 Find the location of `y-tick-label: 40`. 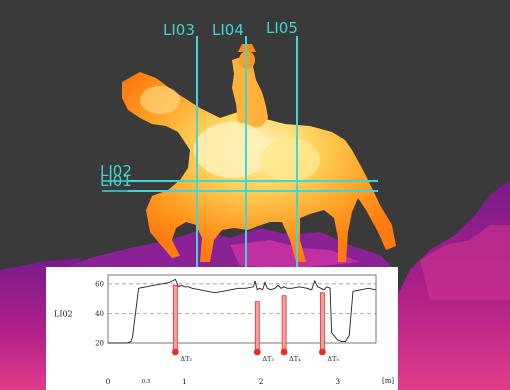

y-tick-label: 40 is located at coordinates (99, 314).